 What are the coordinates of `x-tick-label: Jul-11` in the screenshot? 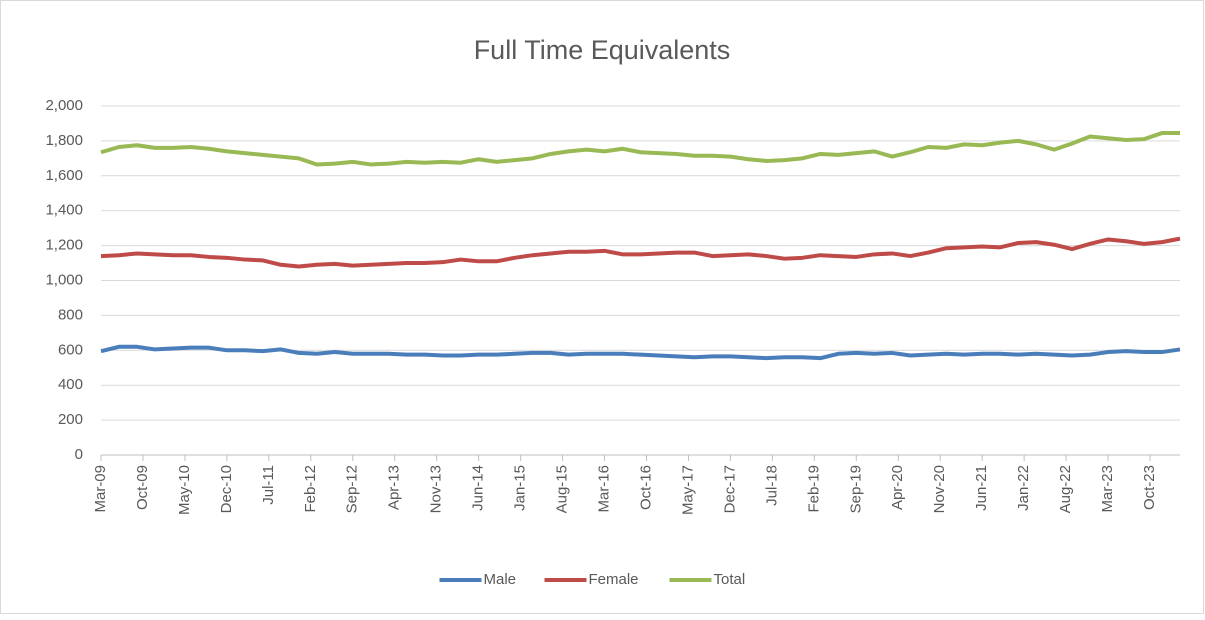 It's located at (268, 485).